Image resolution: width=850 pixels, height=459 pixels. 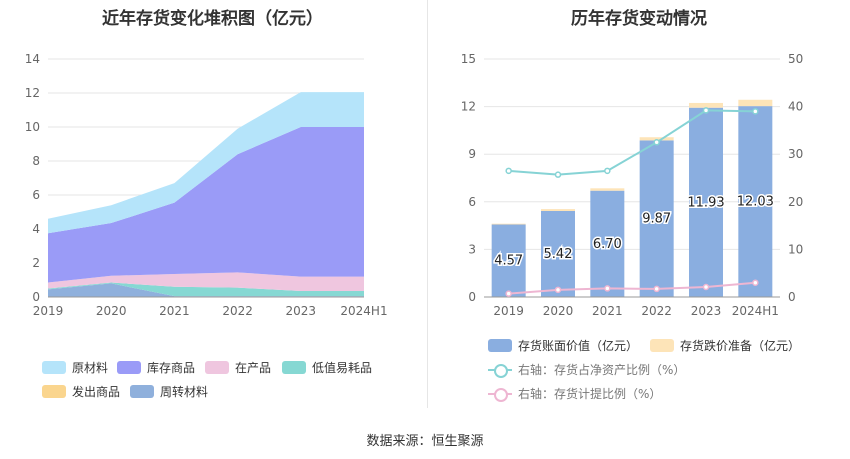 I want to click on bar-value-label: 6.70, so click(x=607, y=244).